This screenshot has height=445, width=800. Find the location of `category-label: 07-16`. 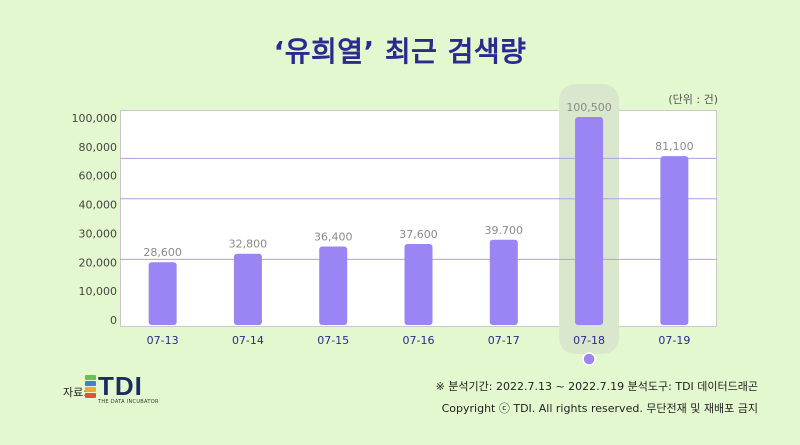

category-label: 07-16 is located at coordinates (419, 340).